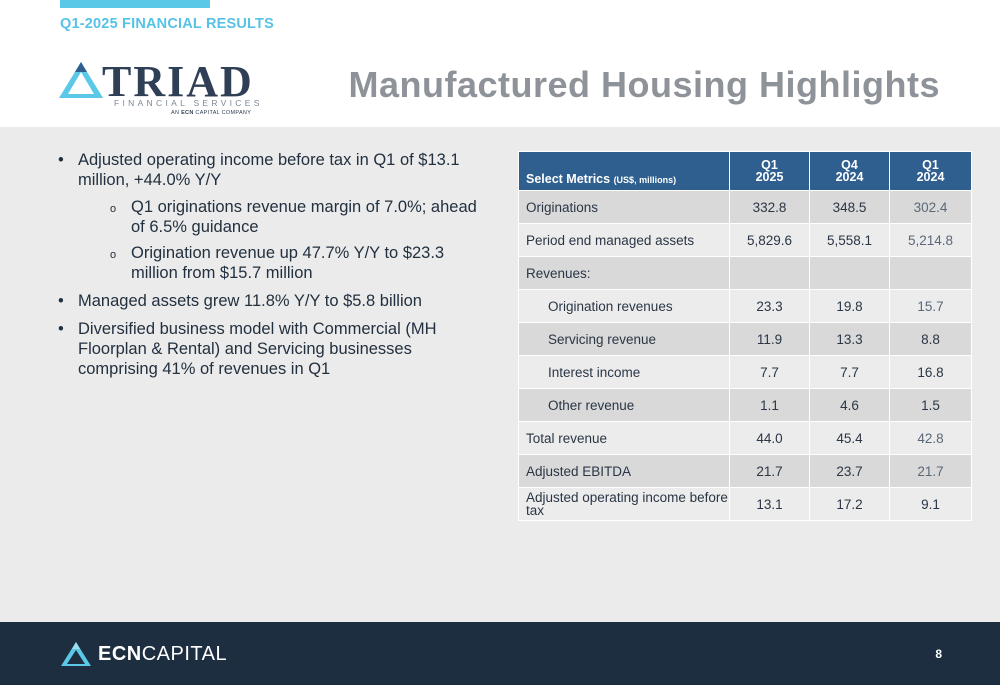  What do you see at coordinates (930, 405) in the screenshot?
I see `cell-value: 1.5` at bounding box center [930, 405].